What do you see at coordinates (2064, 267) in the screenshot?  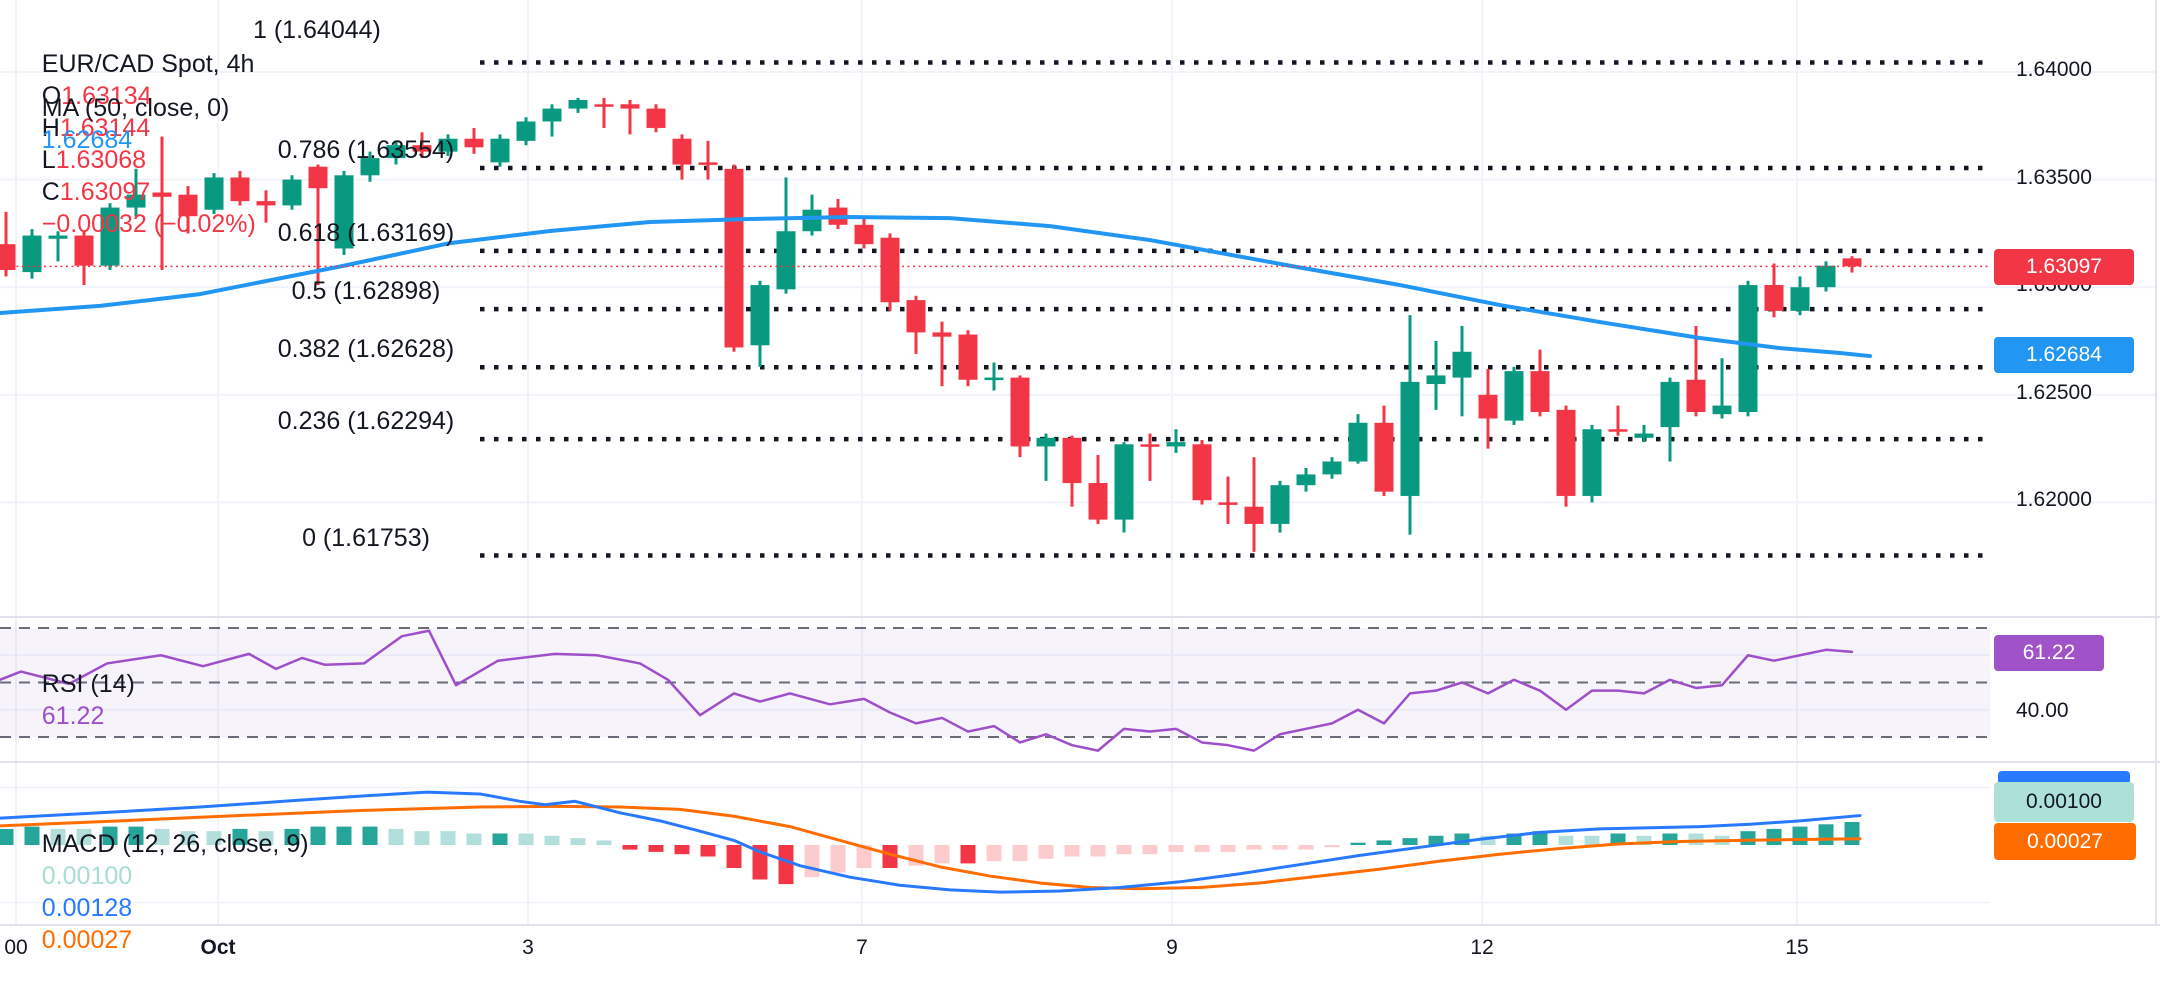 I see `last-price-badge: 1.63097` at bounding box center [2064, 267].